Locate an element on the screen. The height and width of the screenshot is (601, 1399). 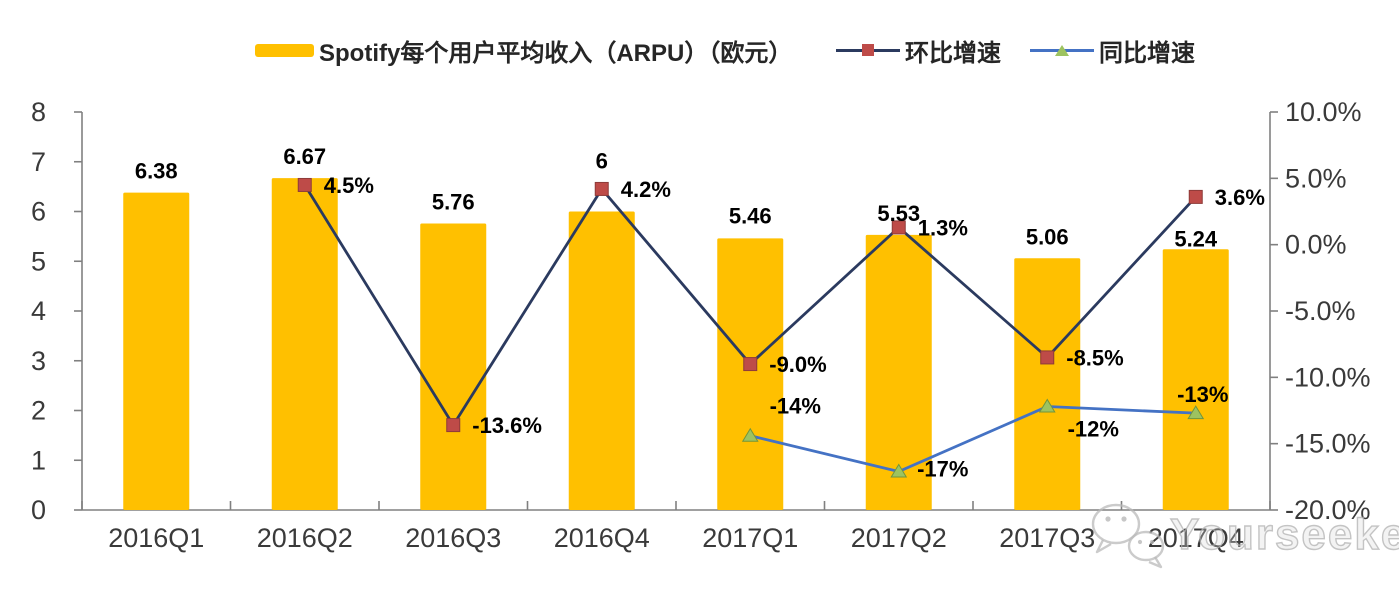
x-axis-label: 2016Q2 is located at coordinates (305, 538).